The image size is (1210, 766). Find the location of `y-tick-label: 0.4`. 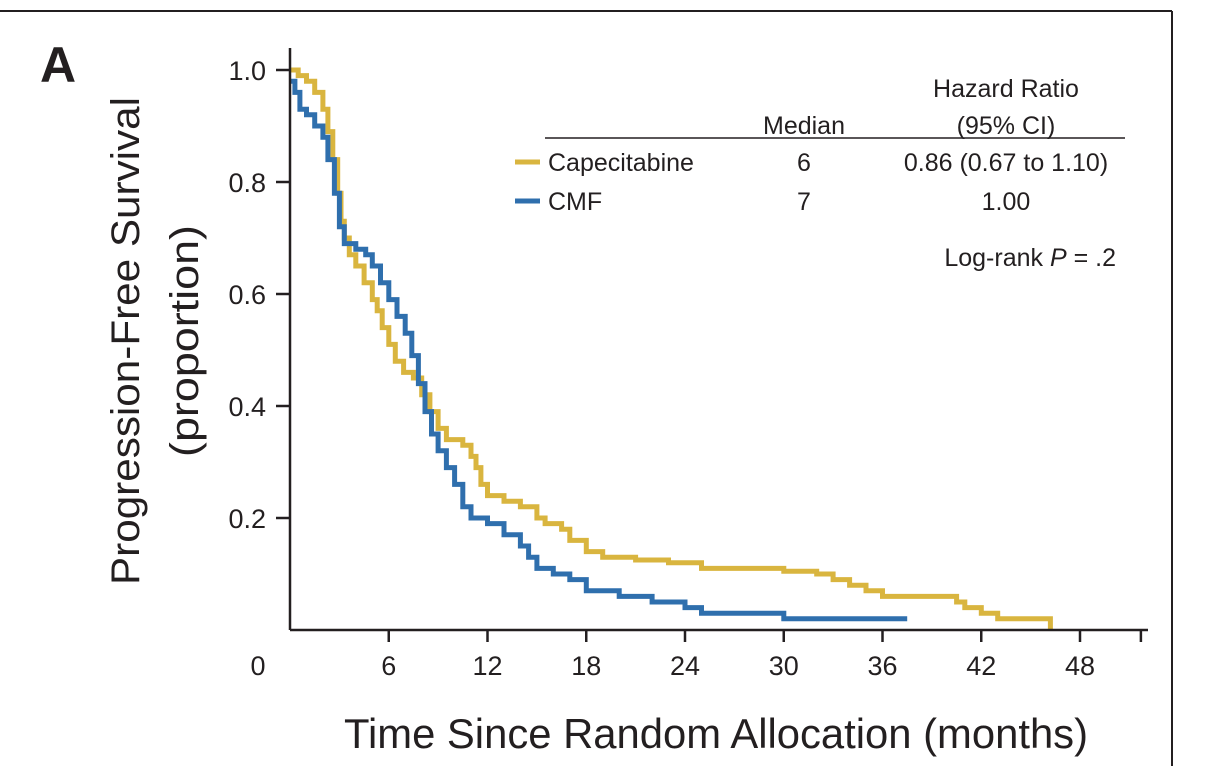

y-tick-label: 0.4 is located at coordinates (247, 407).